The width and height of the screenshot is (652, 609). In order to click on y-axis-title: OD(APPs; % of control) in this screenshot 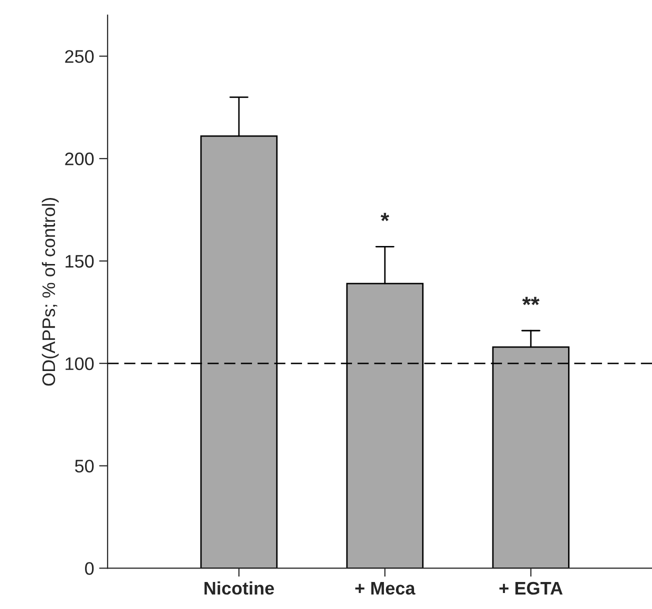, I will do `click(50, 292)`.